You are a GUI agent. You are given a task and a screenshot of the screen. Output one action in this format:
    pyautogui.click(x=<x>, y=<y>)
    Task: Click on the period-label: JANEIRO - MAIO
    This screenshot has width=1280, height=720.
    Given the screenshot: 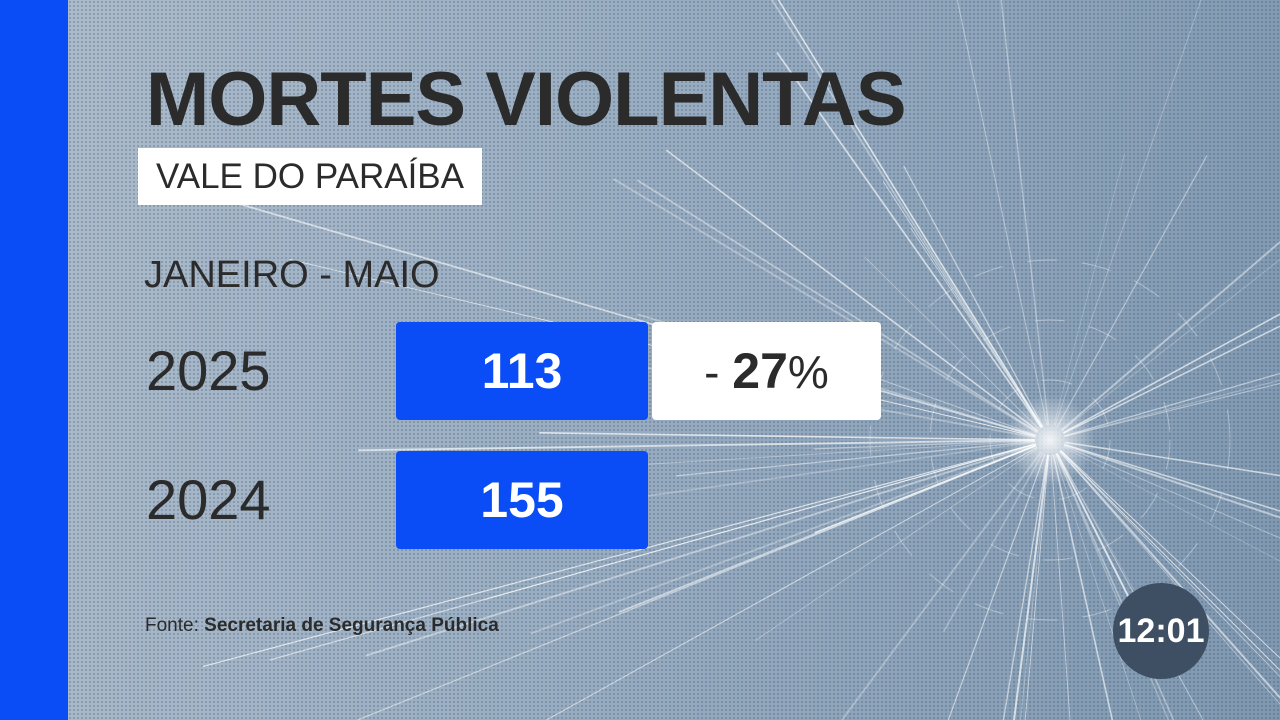 What is the action you would take?
    pyautogui.click(x=292, y=275)
    